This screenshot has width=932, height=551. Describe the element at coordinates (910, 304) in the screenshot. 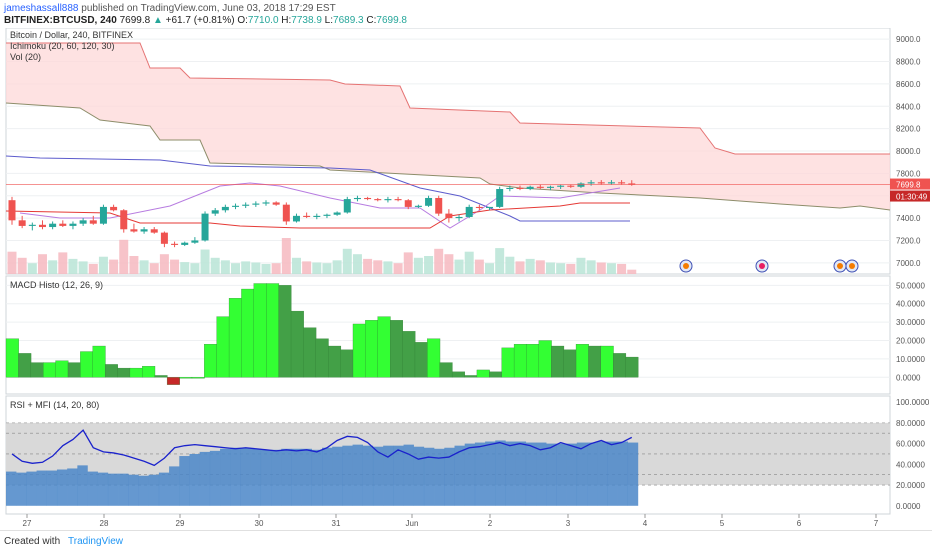

I see `macd-tick-label: 40.0000` at that location.